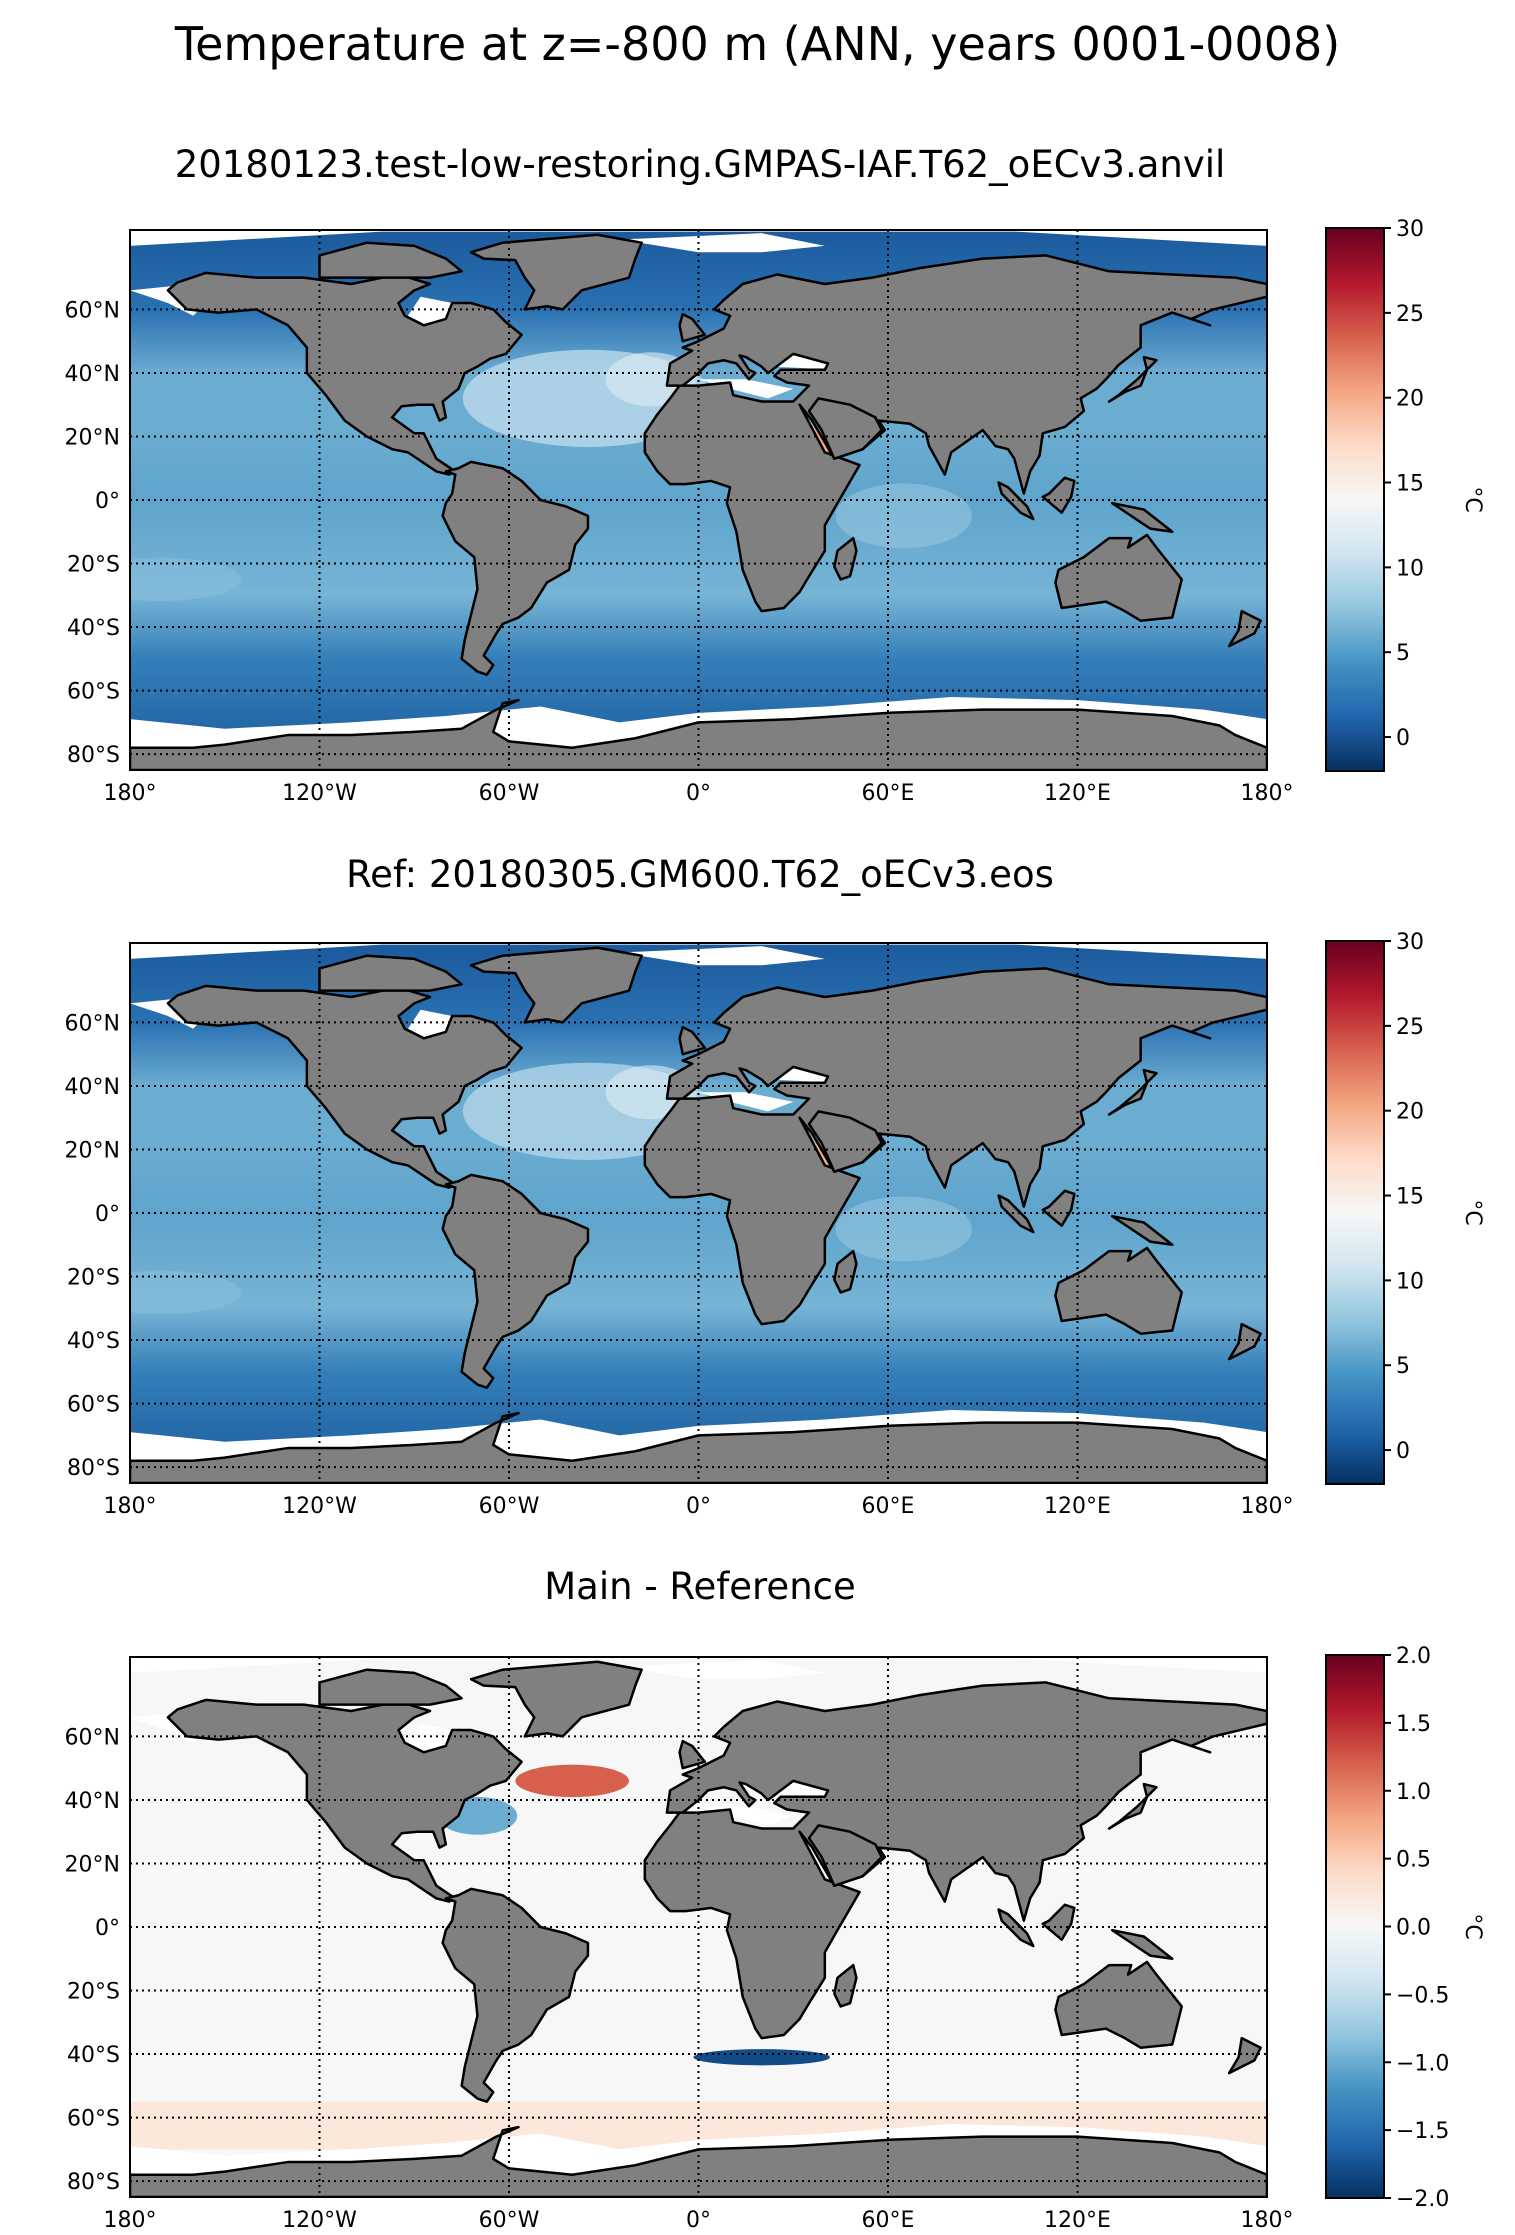 The height and width of the screenshot is (2235, 1515). I want to click on latitude-tick-label: 60°N, so click(92, 1023).